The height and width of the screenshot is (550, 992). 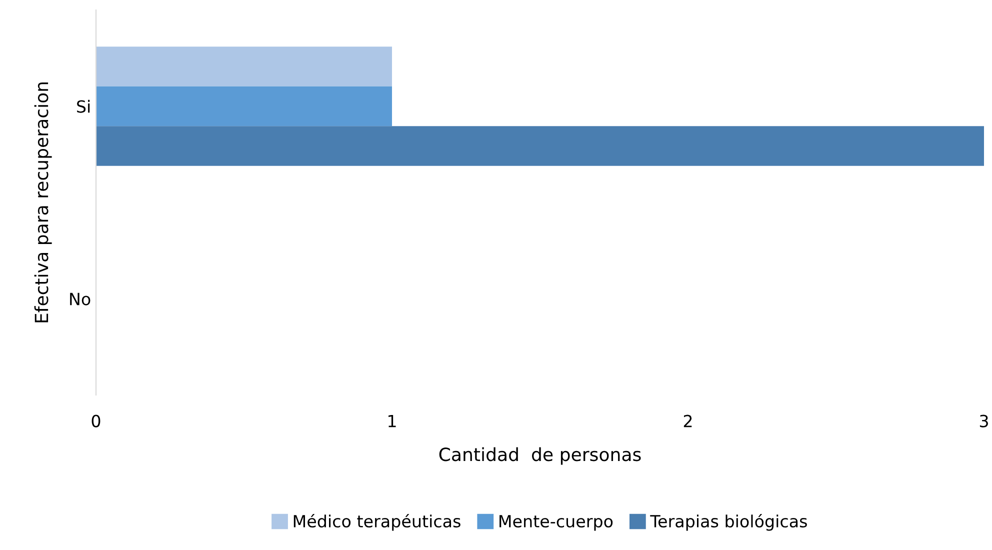 What do you see at coordinates (540, 456) in the screenshot?
I see `x-axis-title: Cantidad de personas` at bounding box center [540, 456].